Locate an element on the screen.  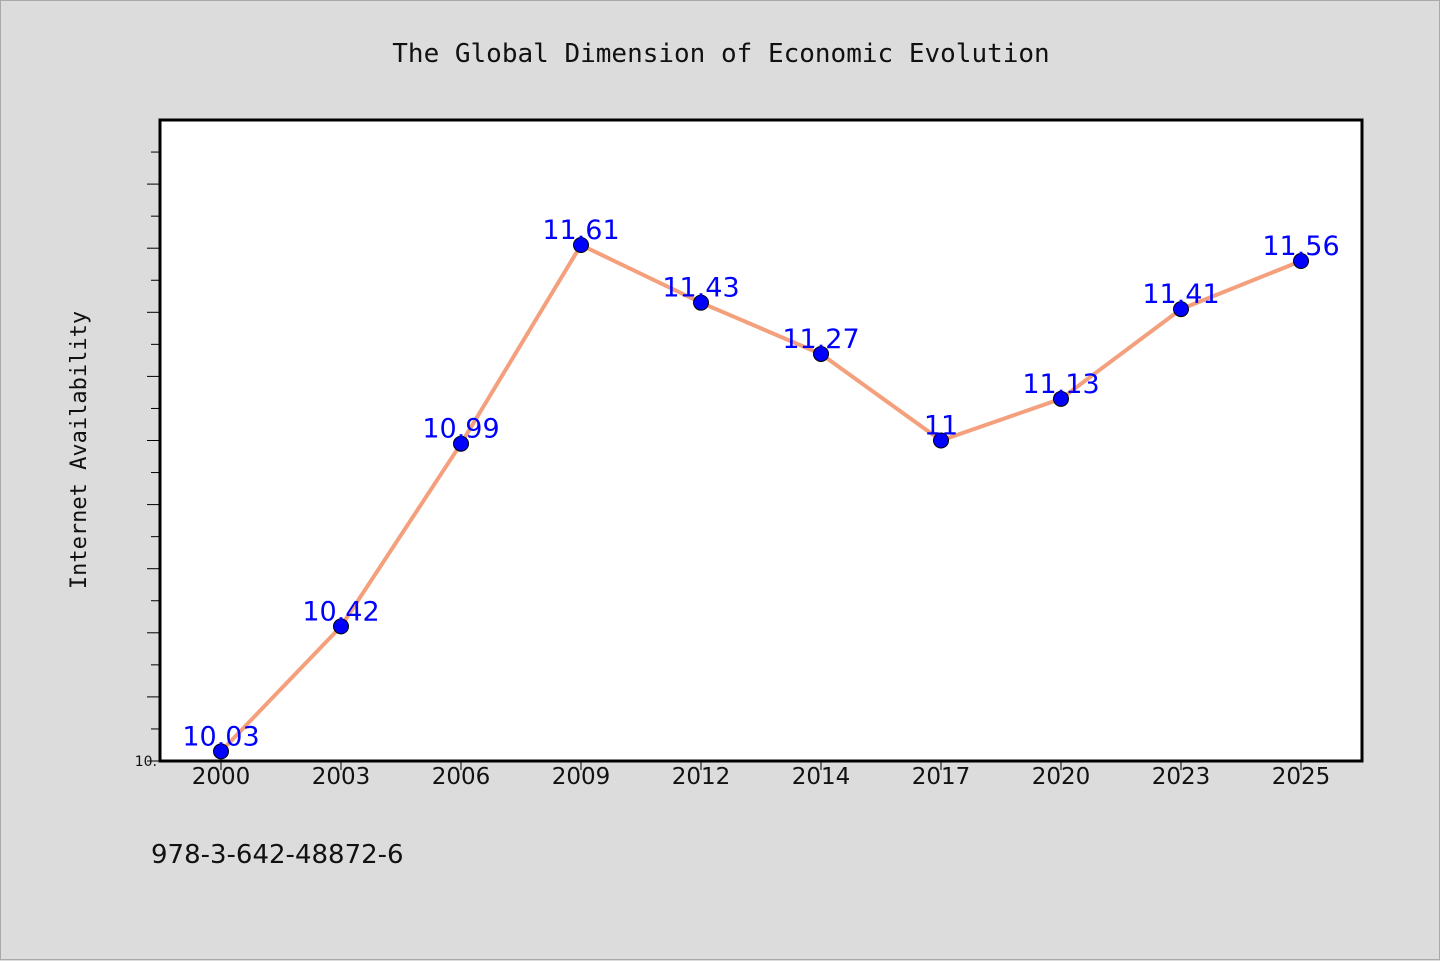
data-point-2003 is located at coordinates (341, 626).